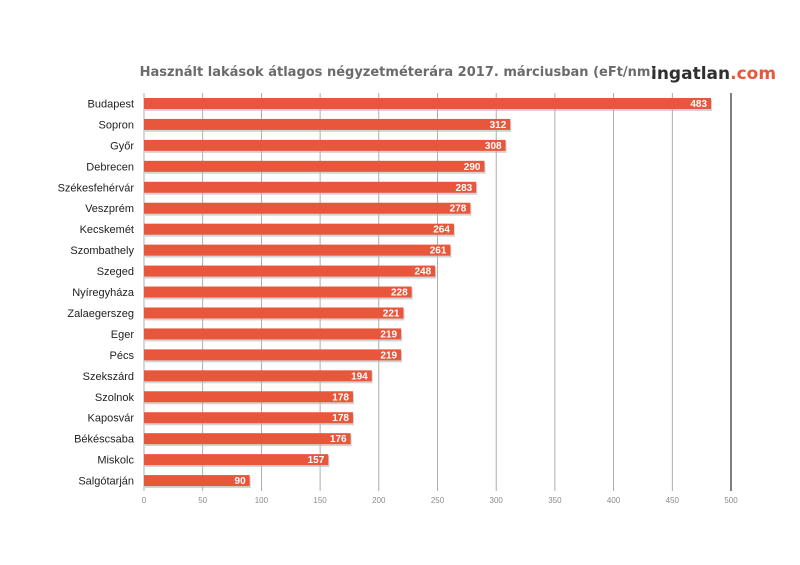 Image resolution: width=800 pixels, height=565 pixels. Describe the element at coordinates (731, 500) in the screenshot. I see `x-tick-label: 500` at that location.